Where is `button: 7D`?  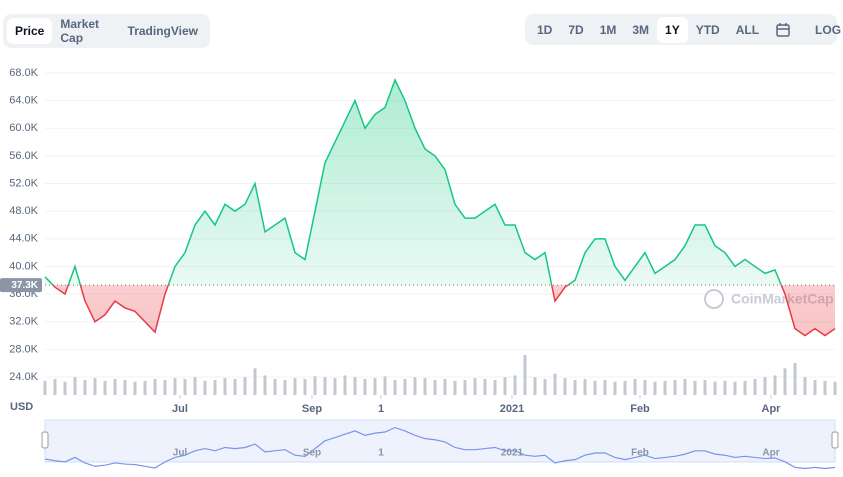 button: 7D is located at coordinates (576, 29).